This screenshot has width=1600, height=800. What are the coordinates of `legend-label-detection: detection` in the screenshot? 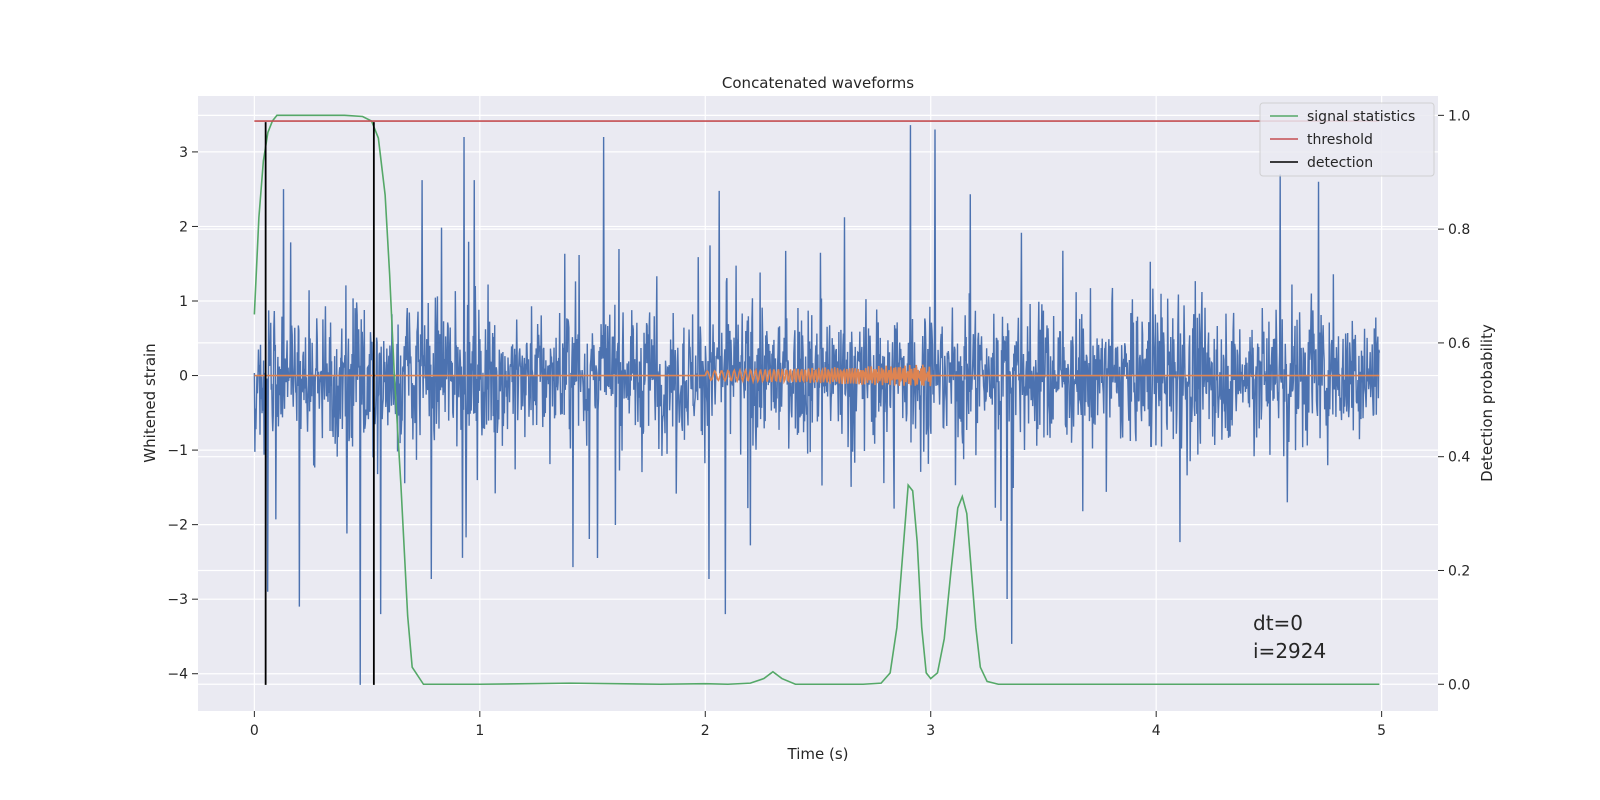 It's located at (1340, 163).